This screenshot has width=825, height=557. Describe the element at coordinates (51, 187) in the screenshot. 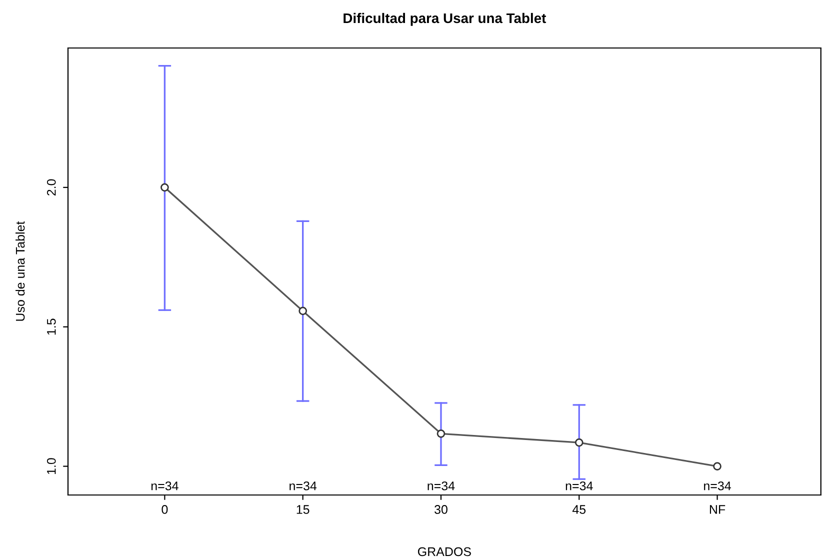

I see `y-tick-label: 2.0` at that location.